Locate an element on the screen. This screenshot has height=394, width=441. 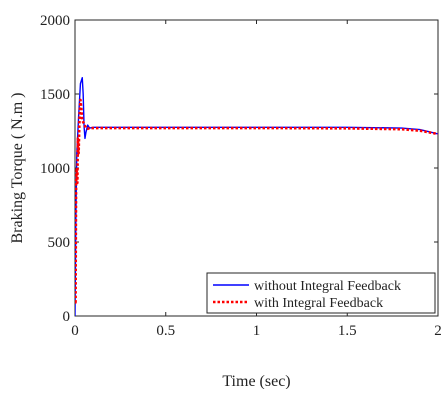
legend-label-1: without Integral Feedback is located at coordinates (327, 286).